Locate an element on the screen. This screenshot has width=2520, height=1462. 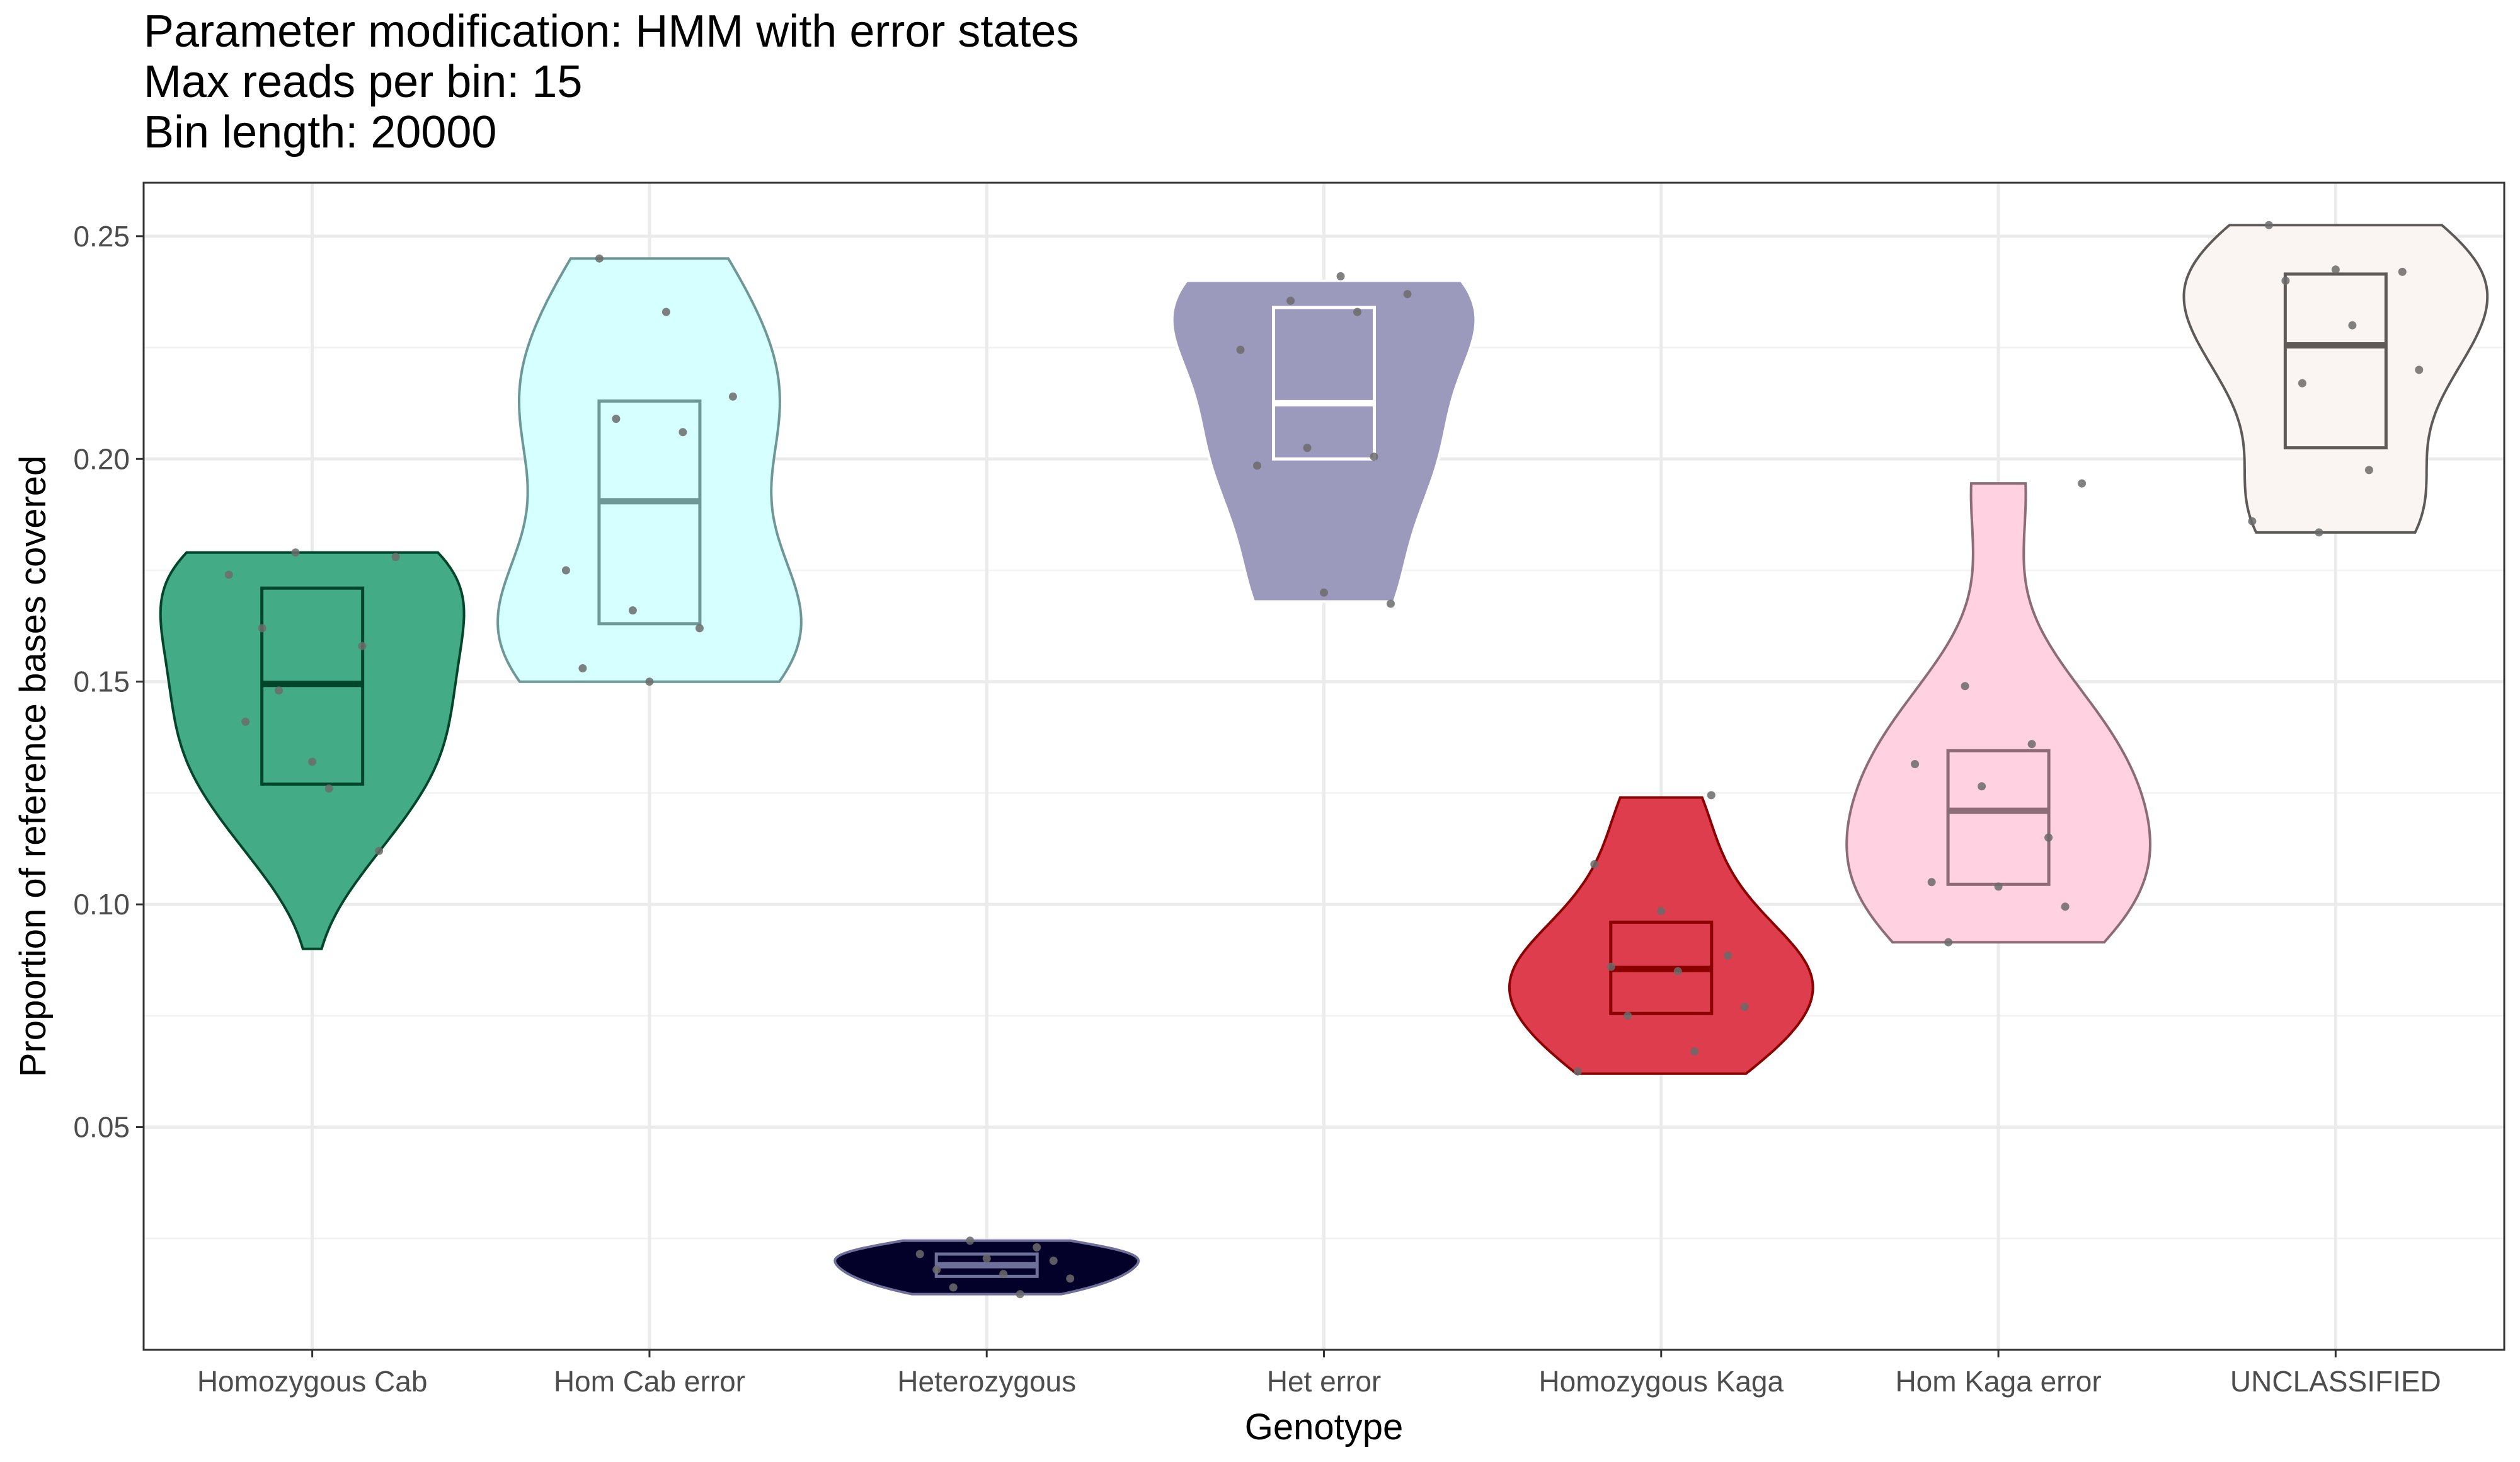
violin-group-unclassified is located at coordinates (2335, 379).